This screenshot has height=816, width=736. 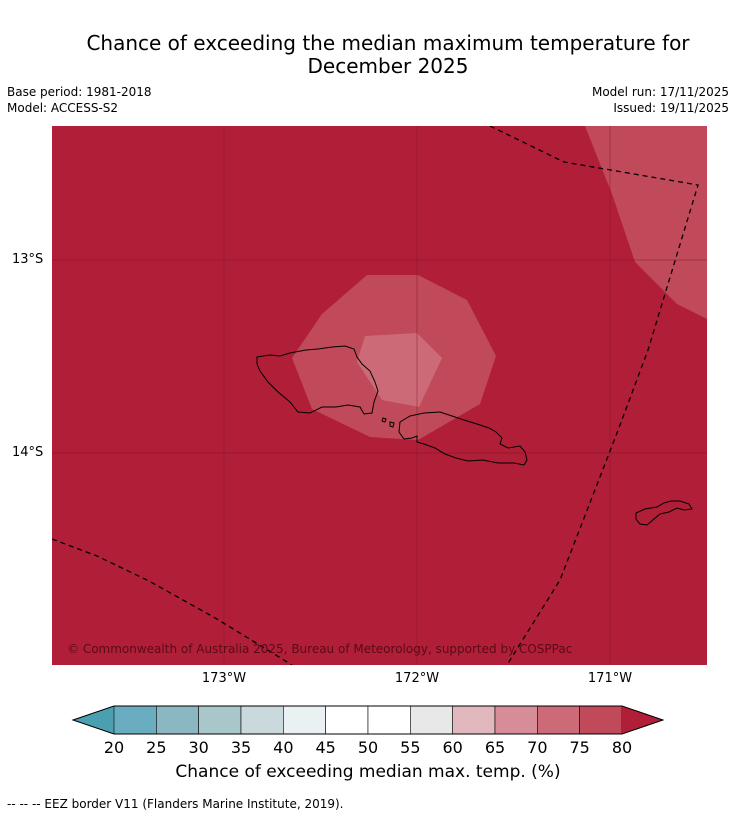 I want to click on colorbar, so click(x=368, y=720).